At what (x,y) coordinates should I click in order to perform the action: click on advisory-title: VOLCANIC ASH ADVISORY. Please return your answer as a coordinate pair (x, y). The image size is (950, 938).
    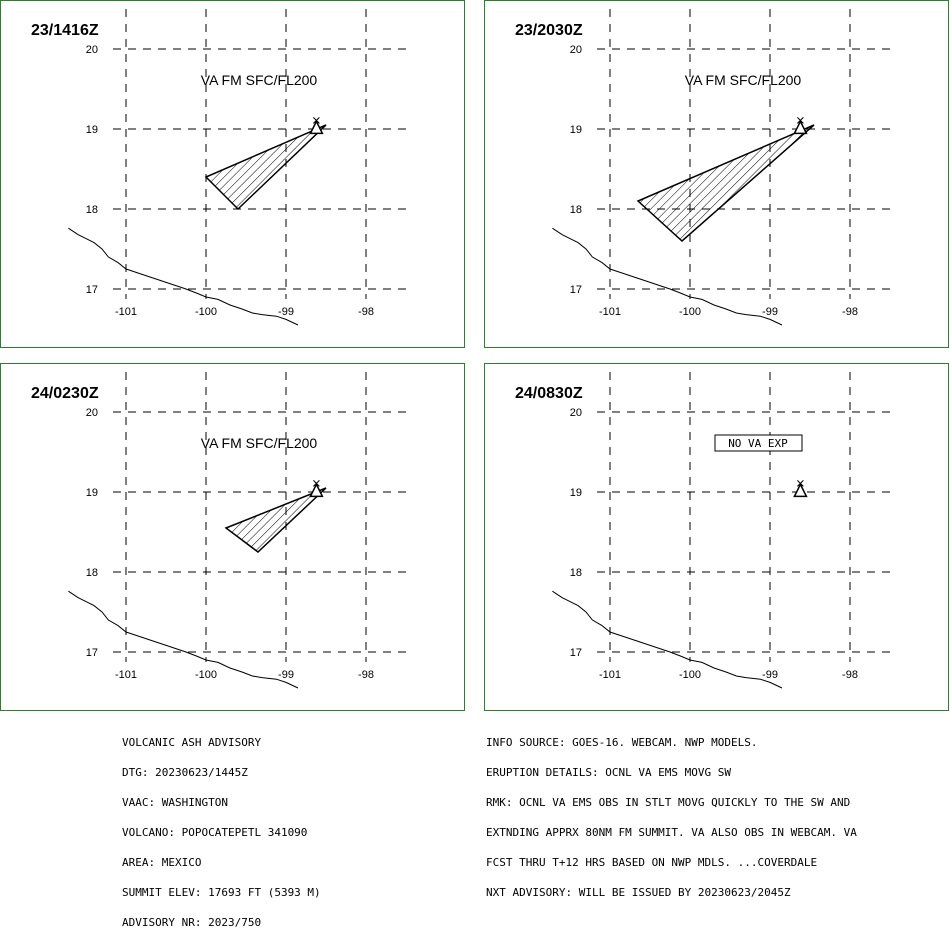
    Looking at the image, I should click on (192, 742).